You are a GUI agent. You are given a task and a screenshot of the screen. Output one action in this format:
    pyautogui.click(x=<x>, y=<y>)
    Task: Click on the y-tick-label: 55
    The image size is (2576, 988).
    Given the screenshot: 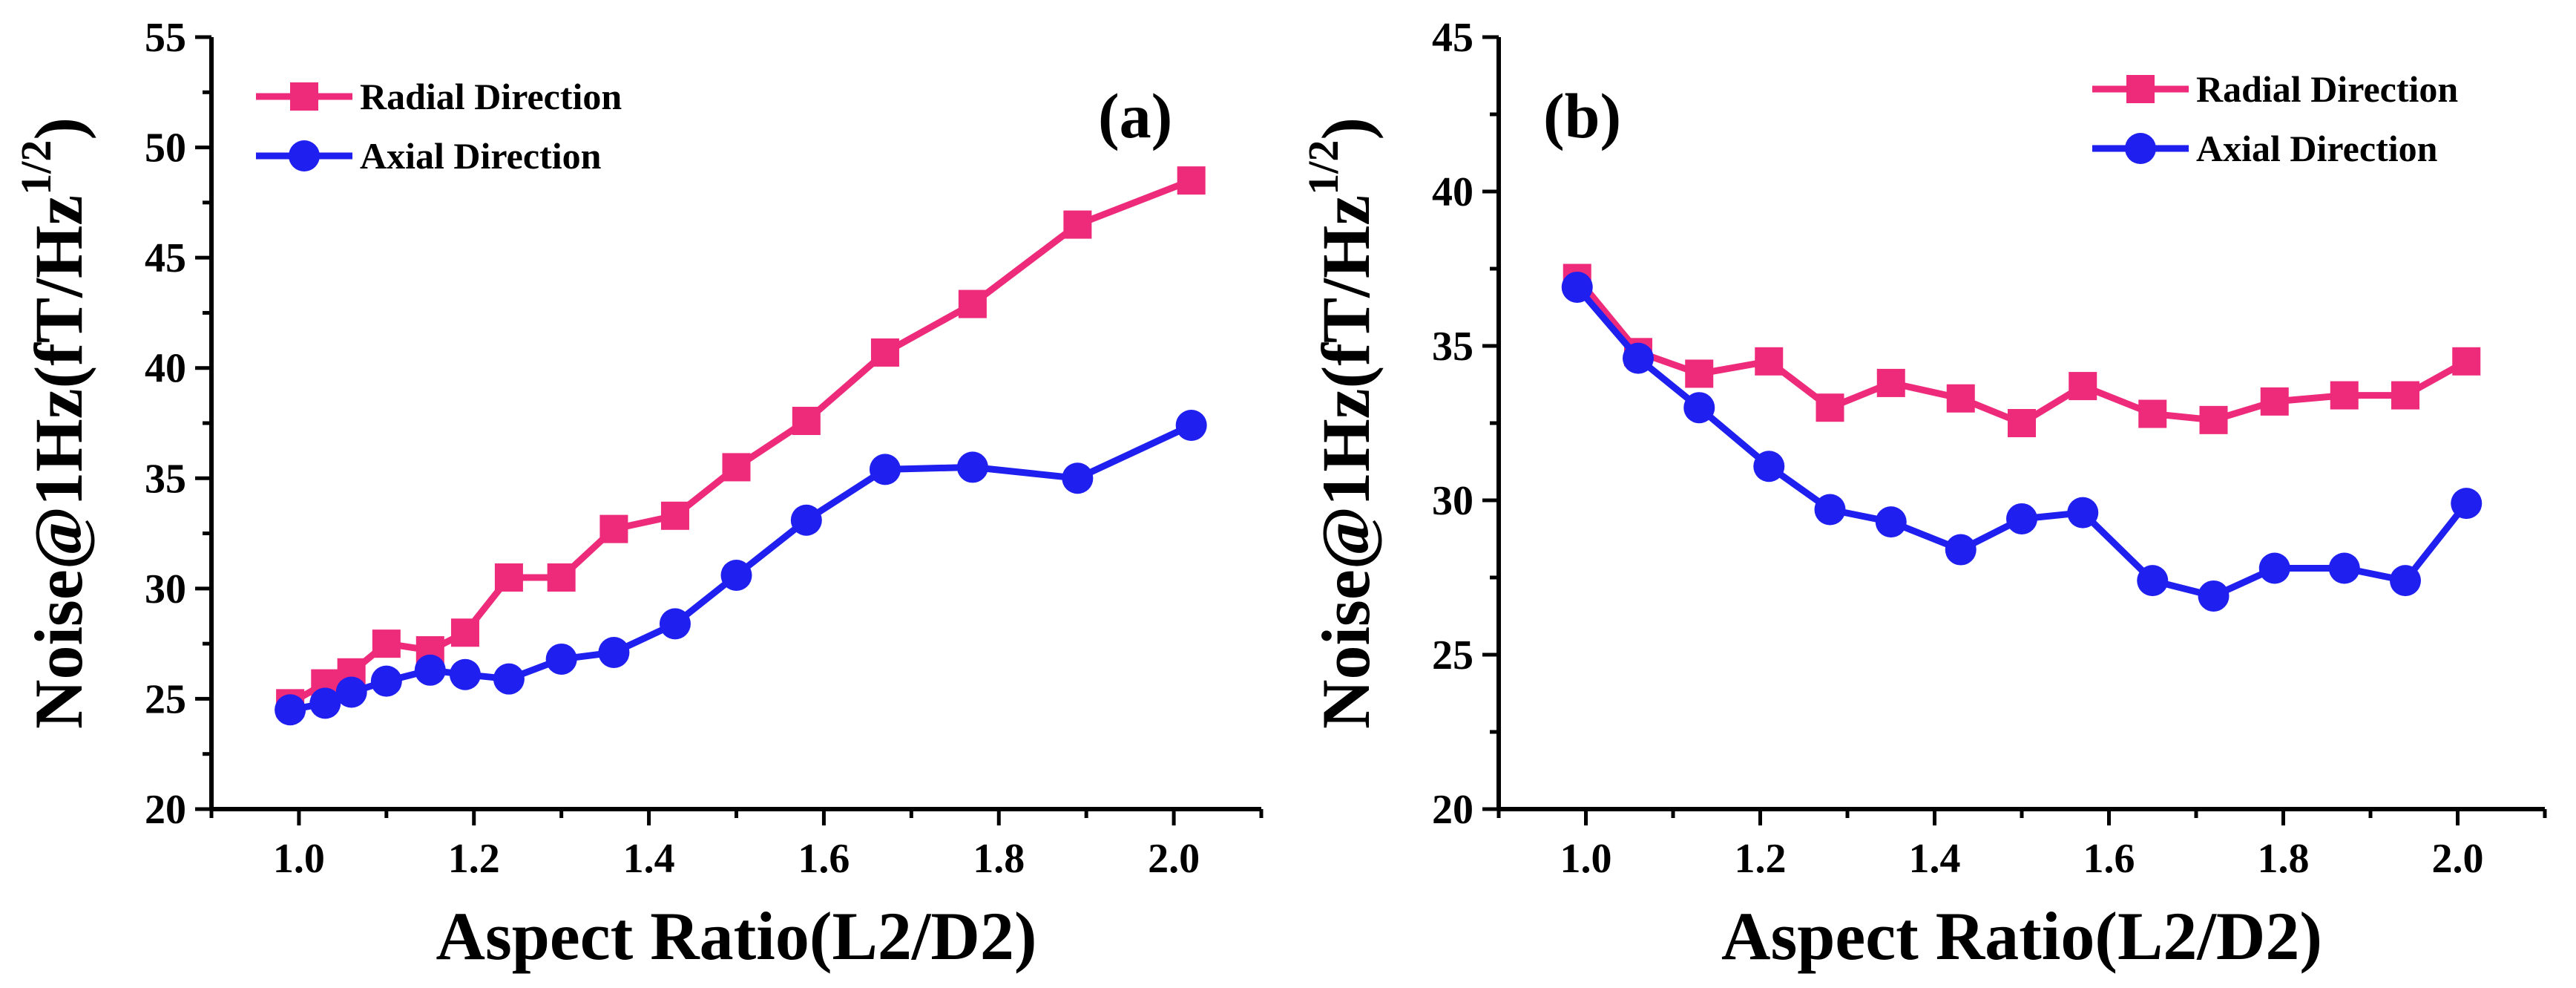 What is the action you would take?
    pyautogui.click(x=165, y=38)
    